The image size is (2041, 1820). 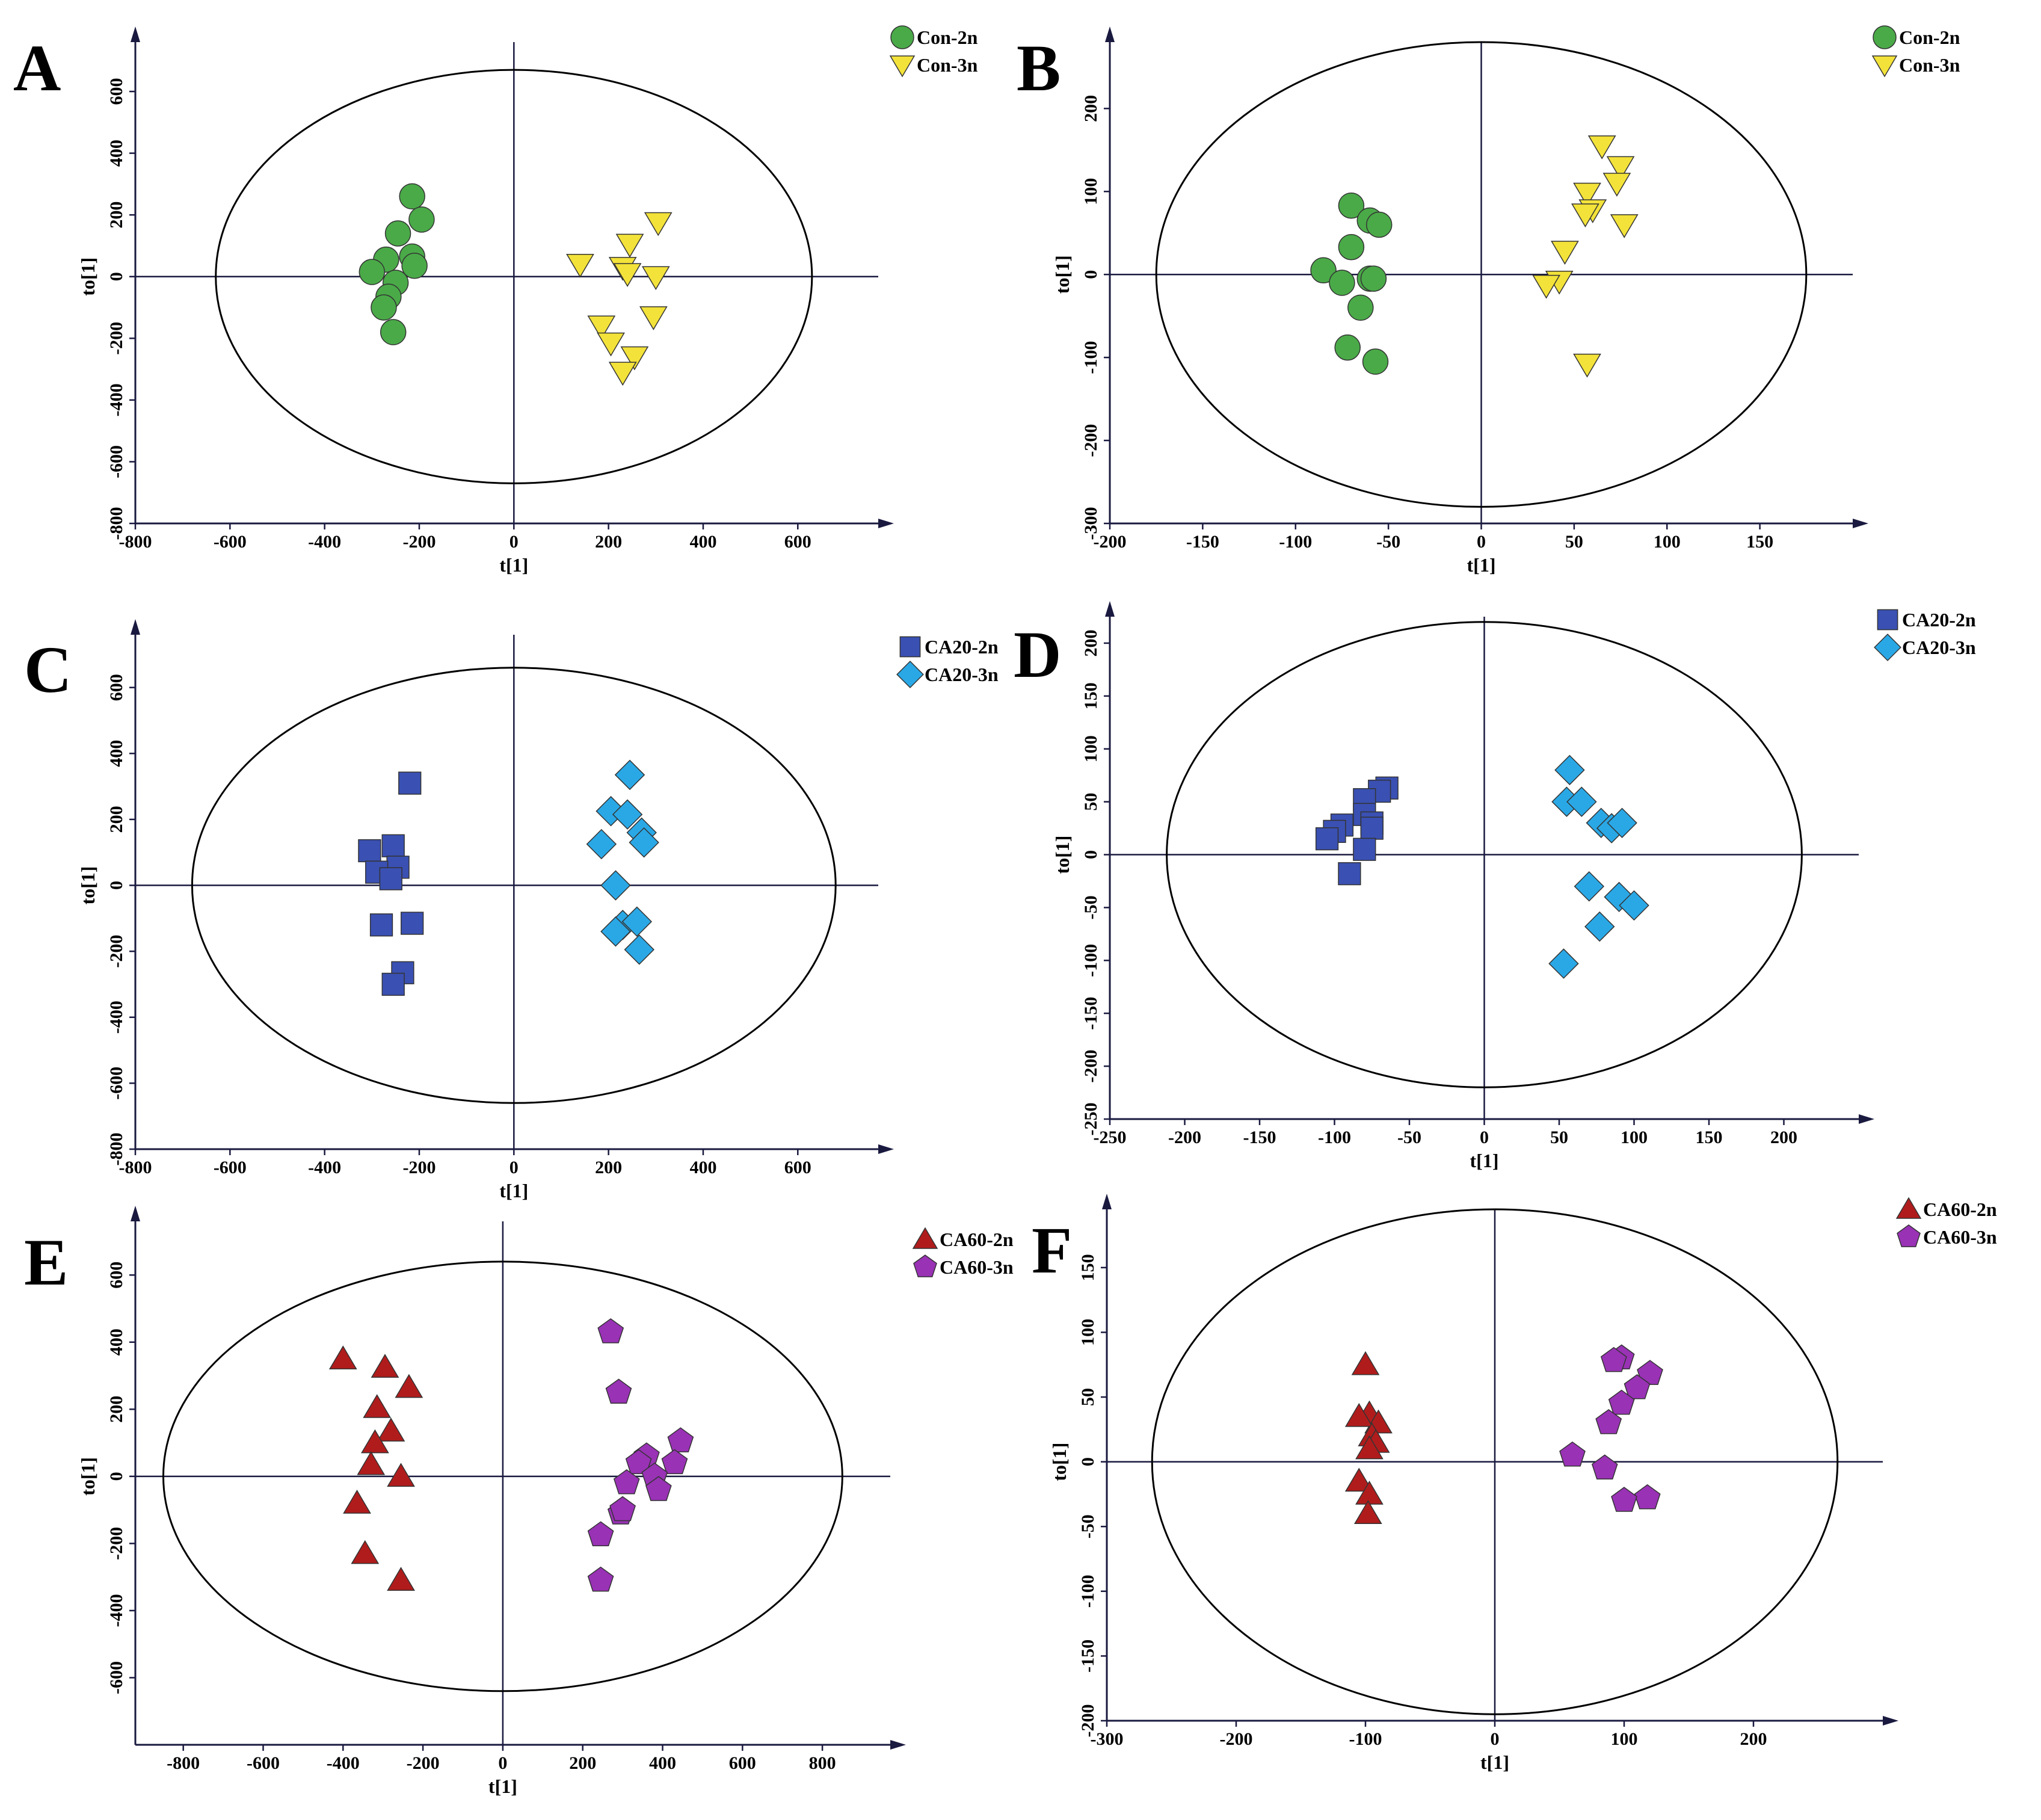 I want to click on legend-label: Con-2n, so click(x=947, y=37).